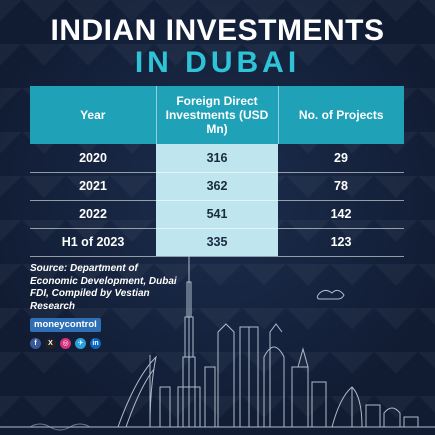  Describe the element at coordinates (341, 158) in the screenshot. I see `cell-projects: 29` at that location.